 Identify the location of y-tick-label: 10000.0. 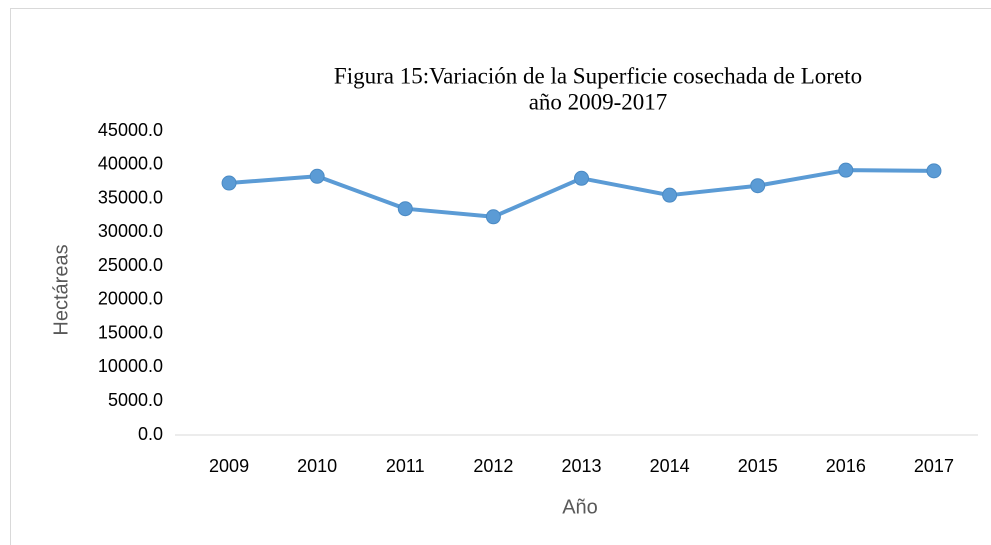
(130, 366).